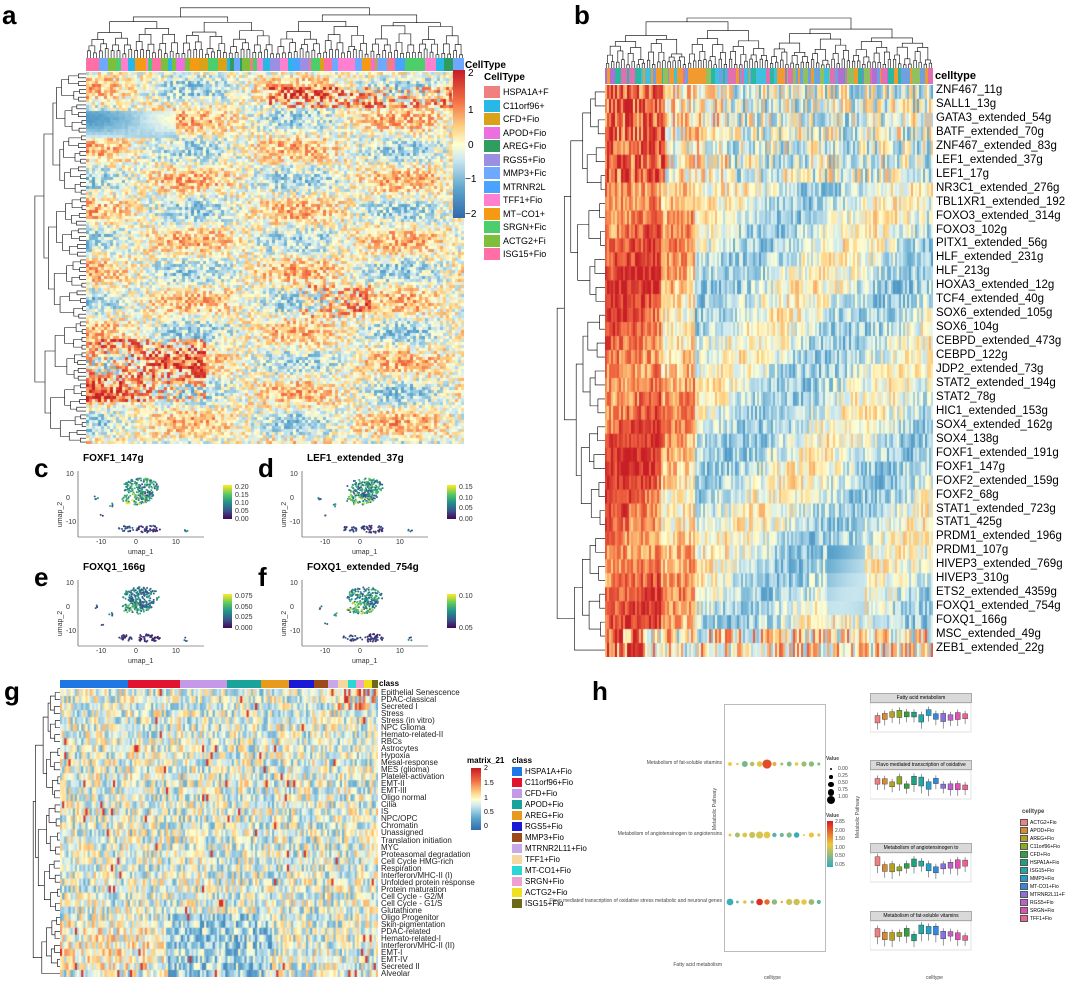 The width and height of the screenshot is (1065, 990). I want to click on umap-scatter, so click(364, 613).